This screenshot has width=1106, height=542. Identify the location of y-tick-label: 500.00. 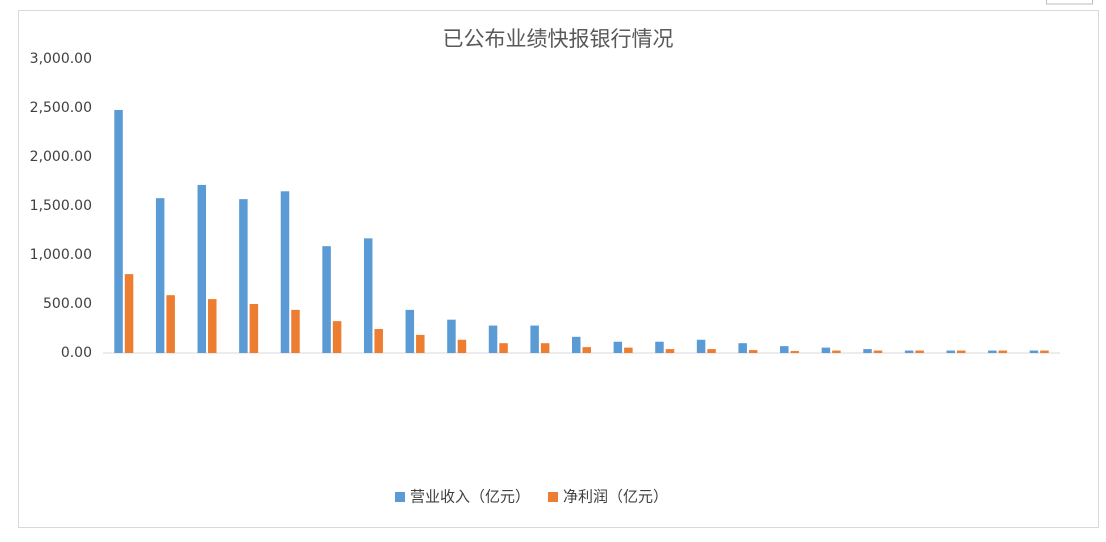
(67, 304).